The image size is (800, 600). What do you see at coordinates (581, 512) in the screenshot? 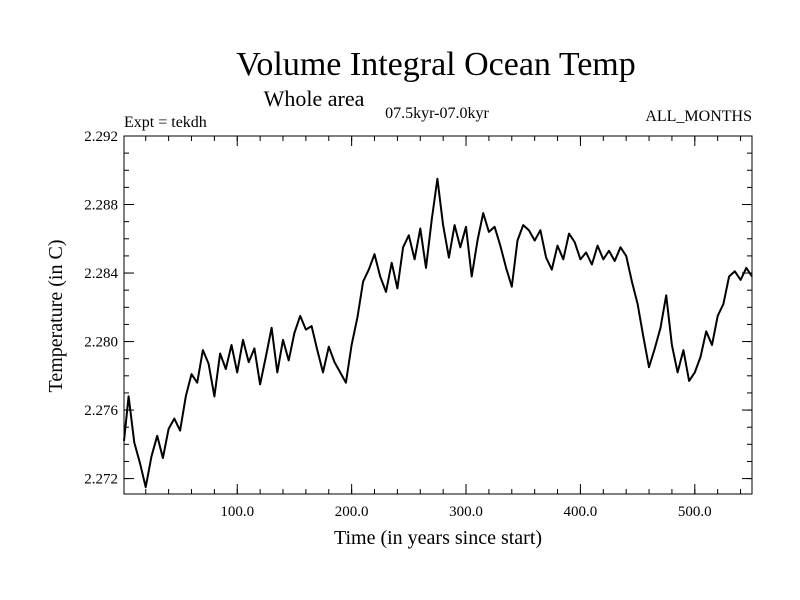
I see `x-tick-label: 400.0` at bounding box center [581, 512].